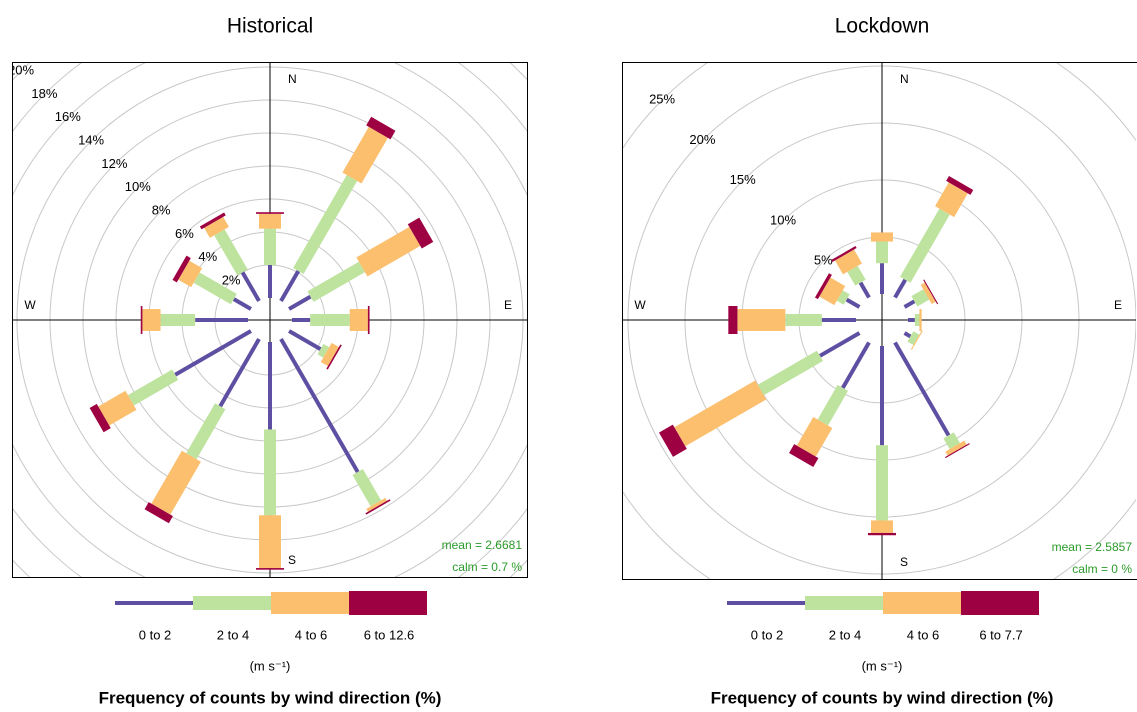 The height and width of the screenshot is (712, 1137). What do you see at coordinates (292, 560) in the screenshot?
I see `compass-label: S` at bounding box center [292, 560].